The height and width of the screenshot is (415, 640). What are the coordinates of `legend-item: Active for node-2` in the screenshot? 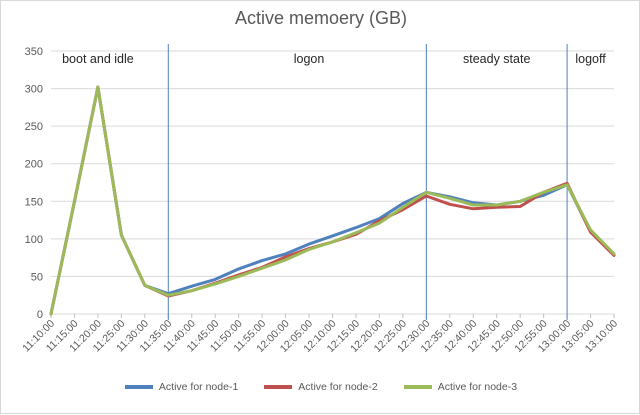 It's located at (321, 387).